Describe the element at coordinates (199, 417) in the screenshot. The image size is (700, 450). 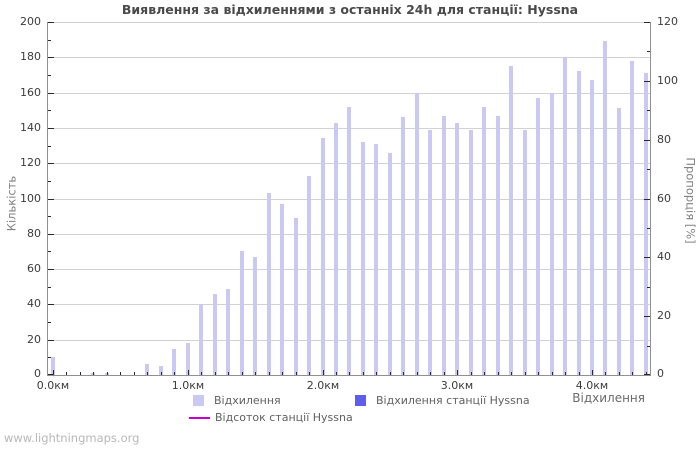
I see `station-percent-line-icon` at that location.